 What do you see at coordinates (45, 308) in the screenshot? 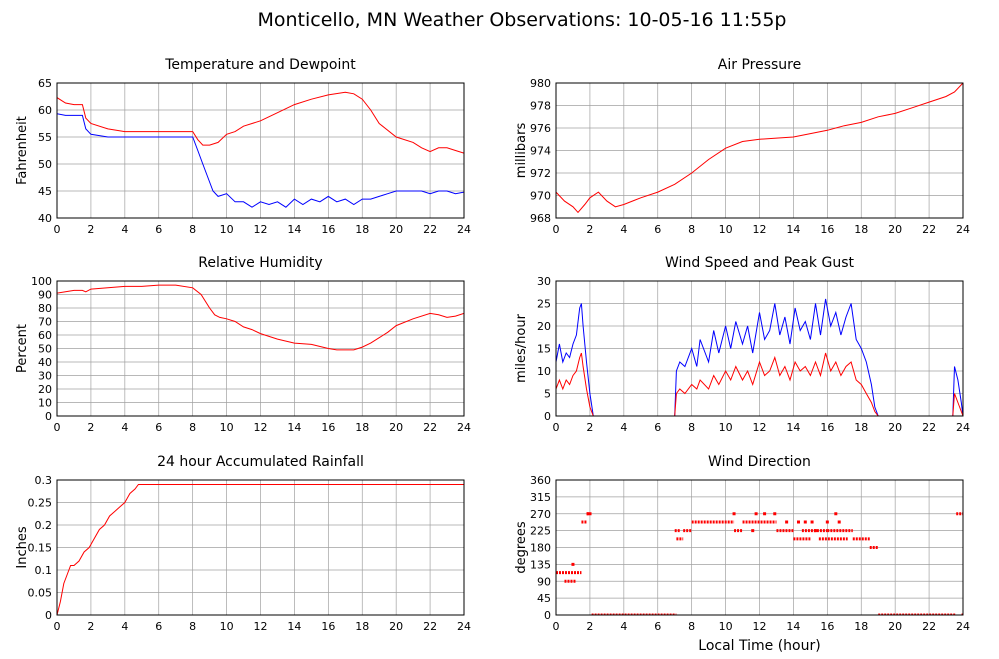
I see `y-tick-label: 80` at bounding box center [45, 308].